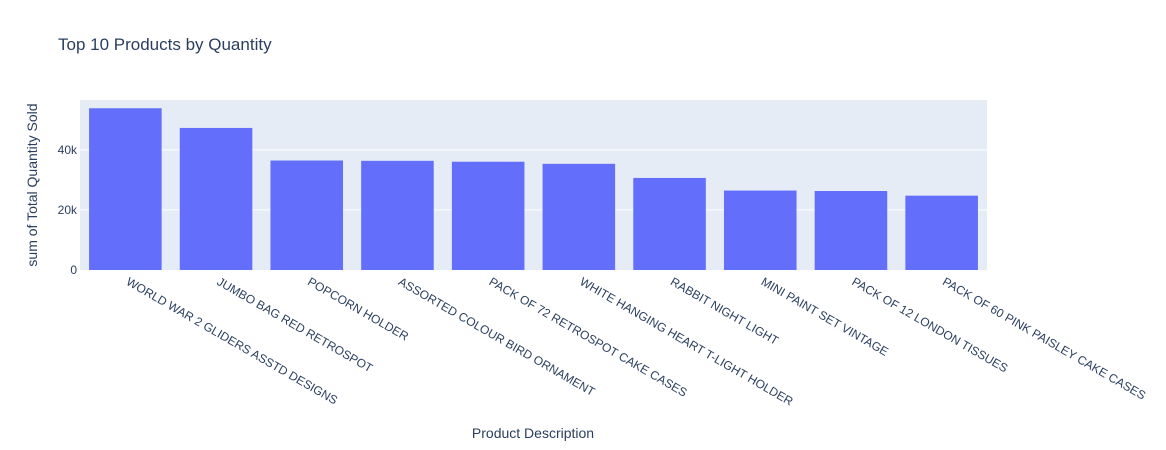  What do you see at coordinates (295, 324) in the screenshot?
I see `x-tick-label: JUMBO BAG RED RETROSPOT` at bounding box center [295, 324].